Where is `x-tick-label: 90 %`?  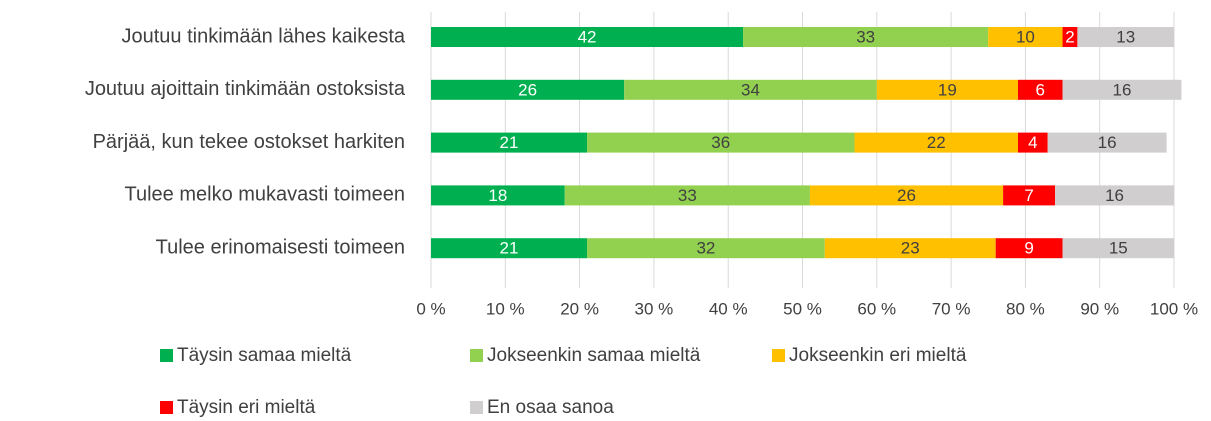 x-tick-label: 90 % is located at coordinates (1099, 308).